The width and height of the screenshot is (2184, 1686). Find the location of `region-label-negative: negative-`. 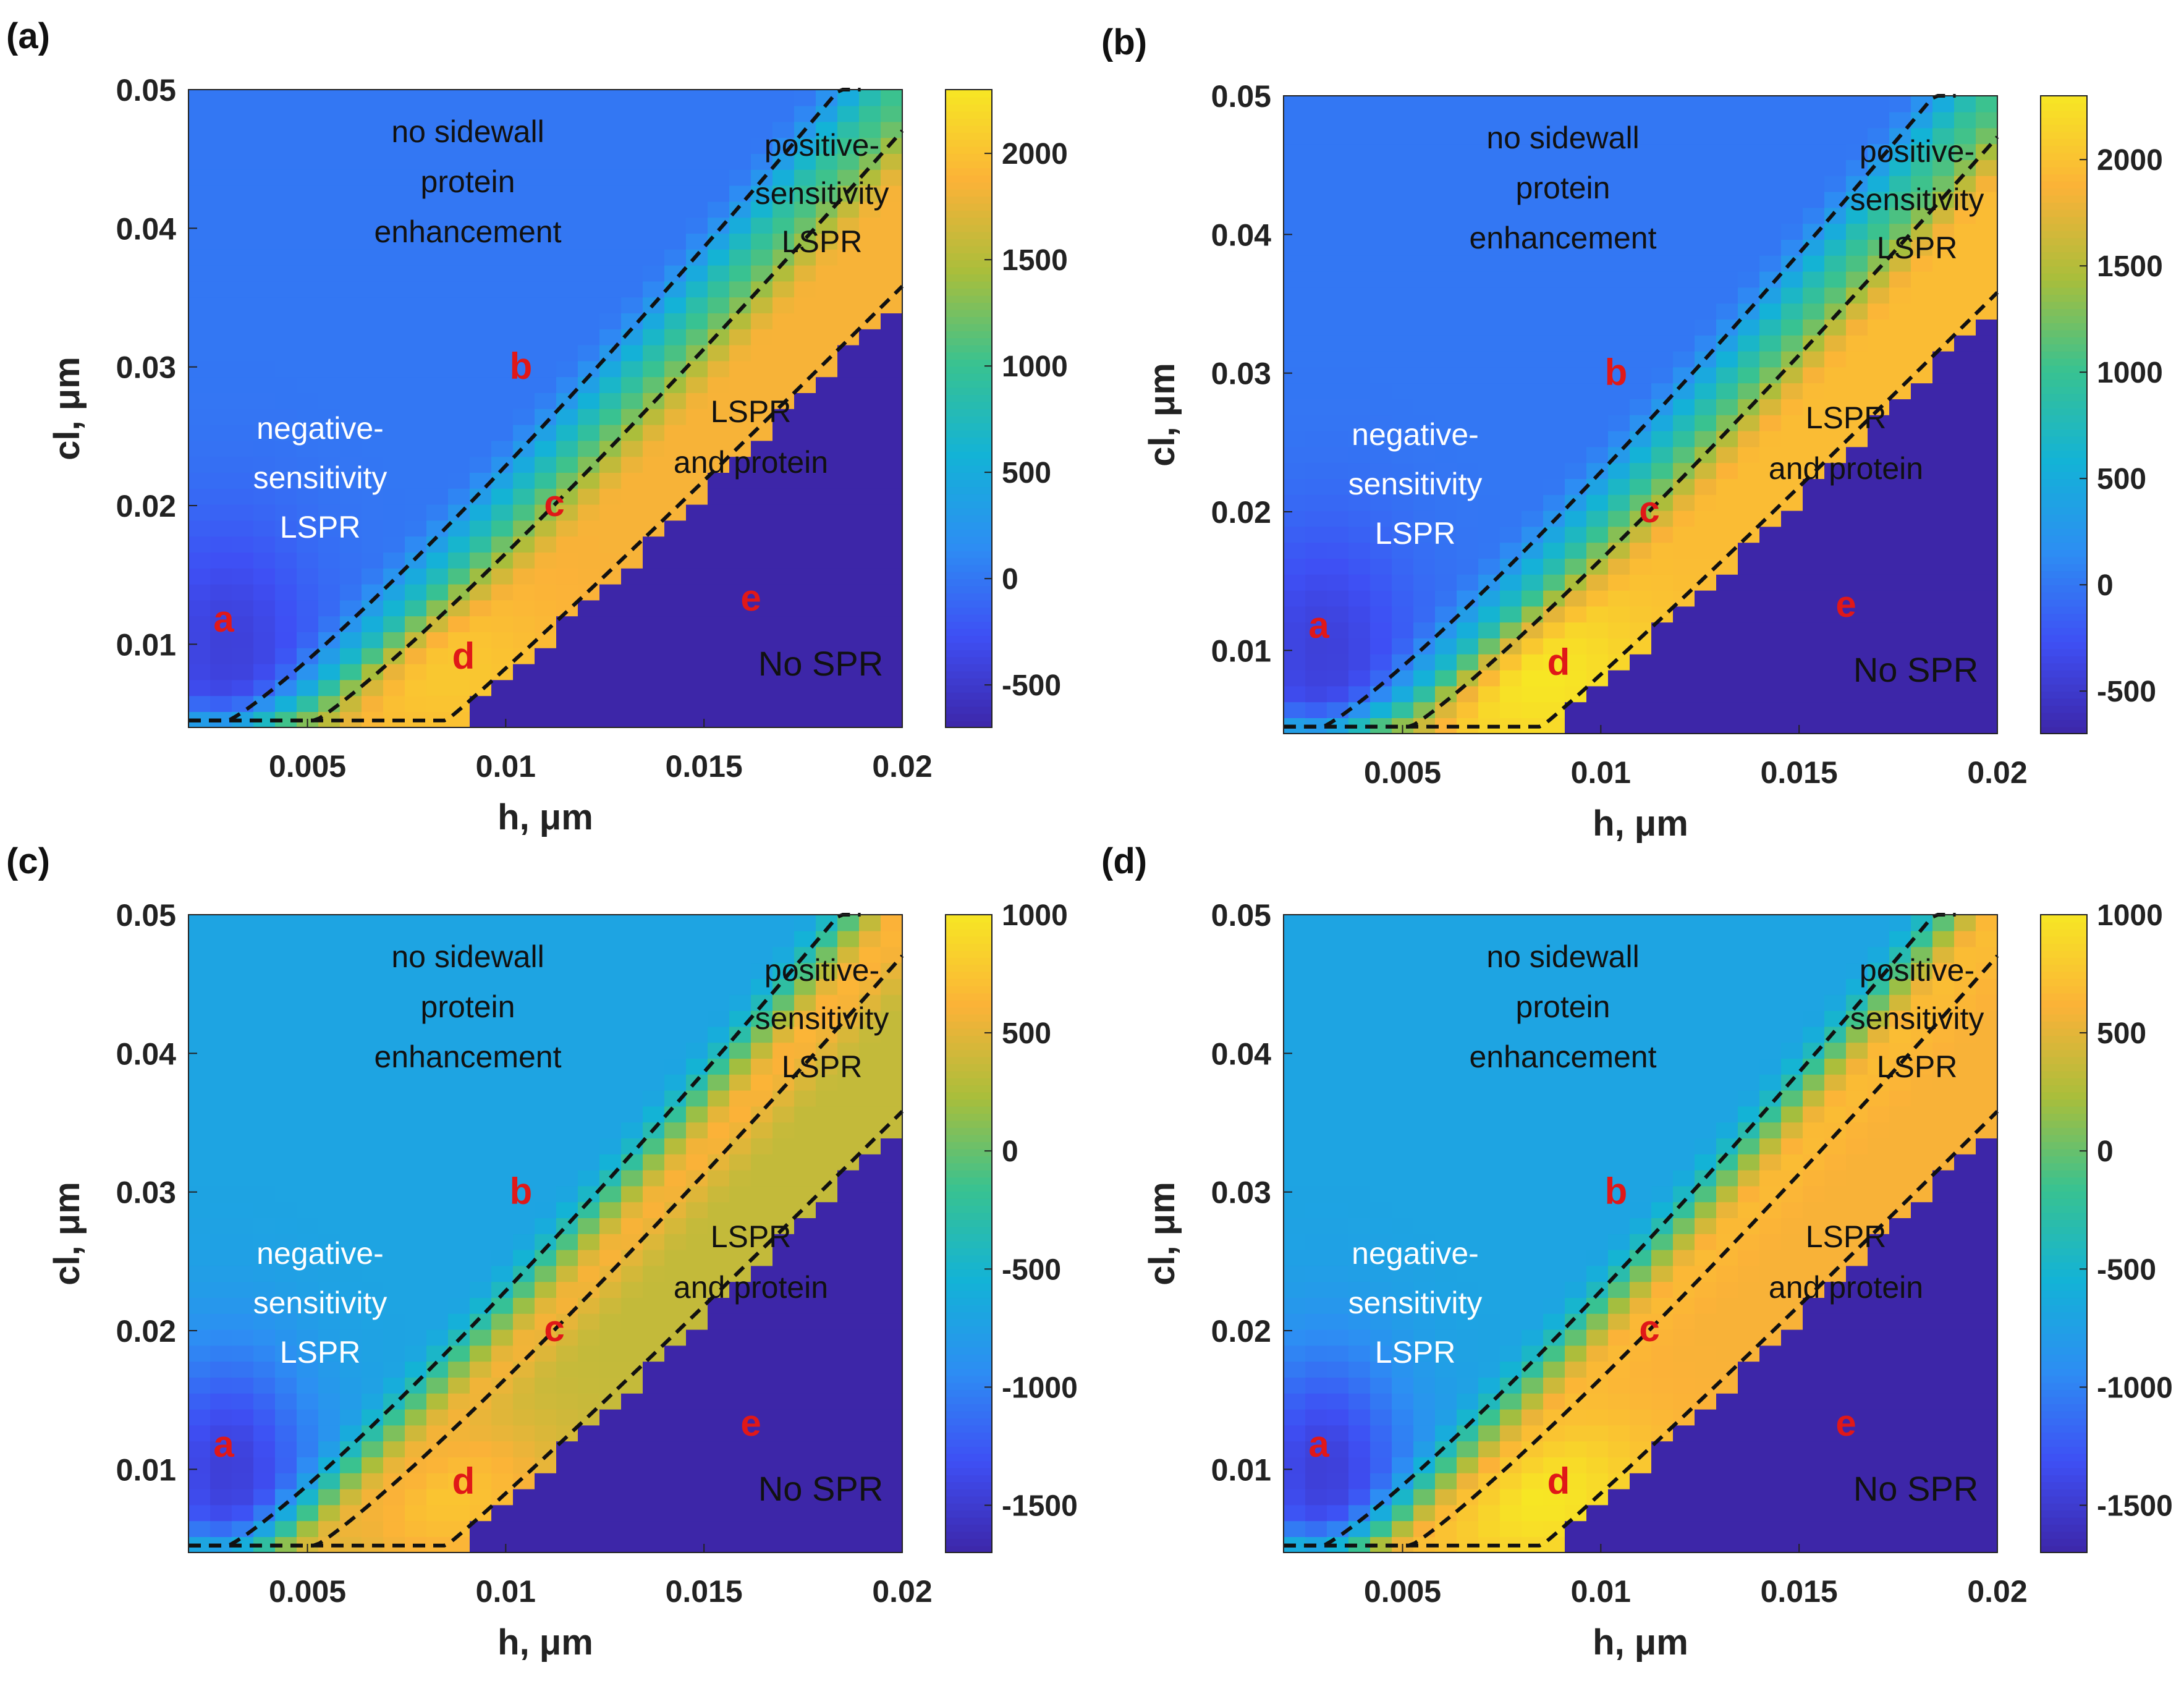

region-label-negative: negative- is located at coordinates (1415, 434).